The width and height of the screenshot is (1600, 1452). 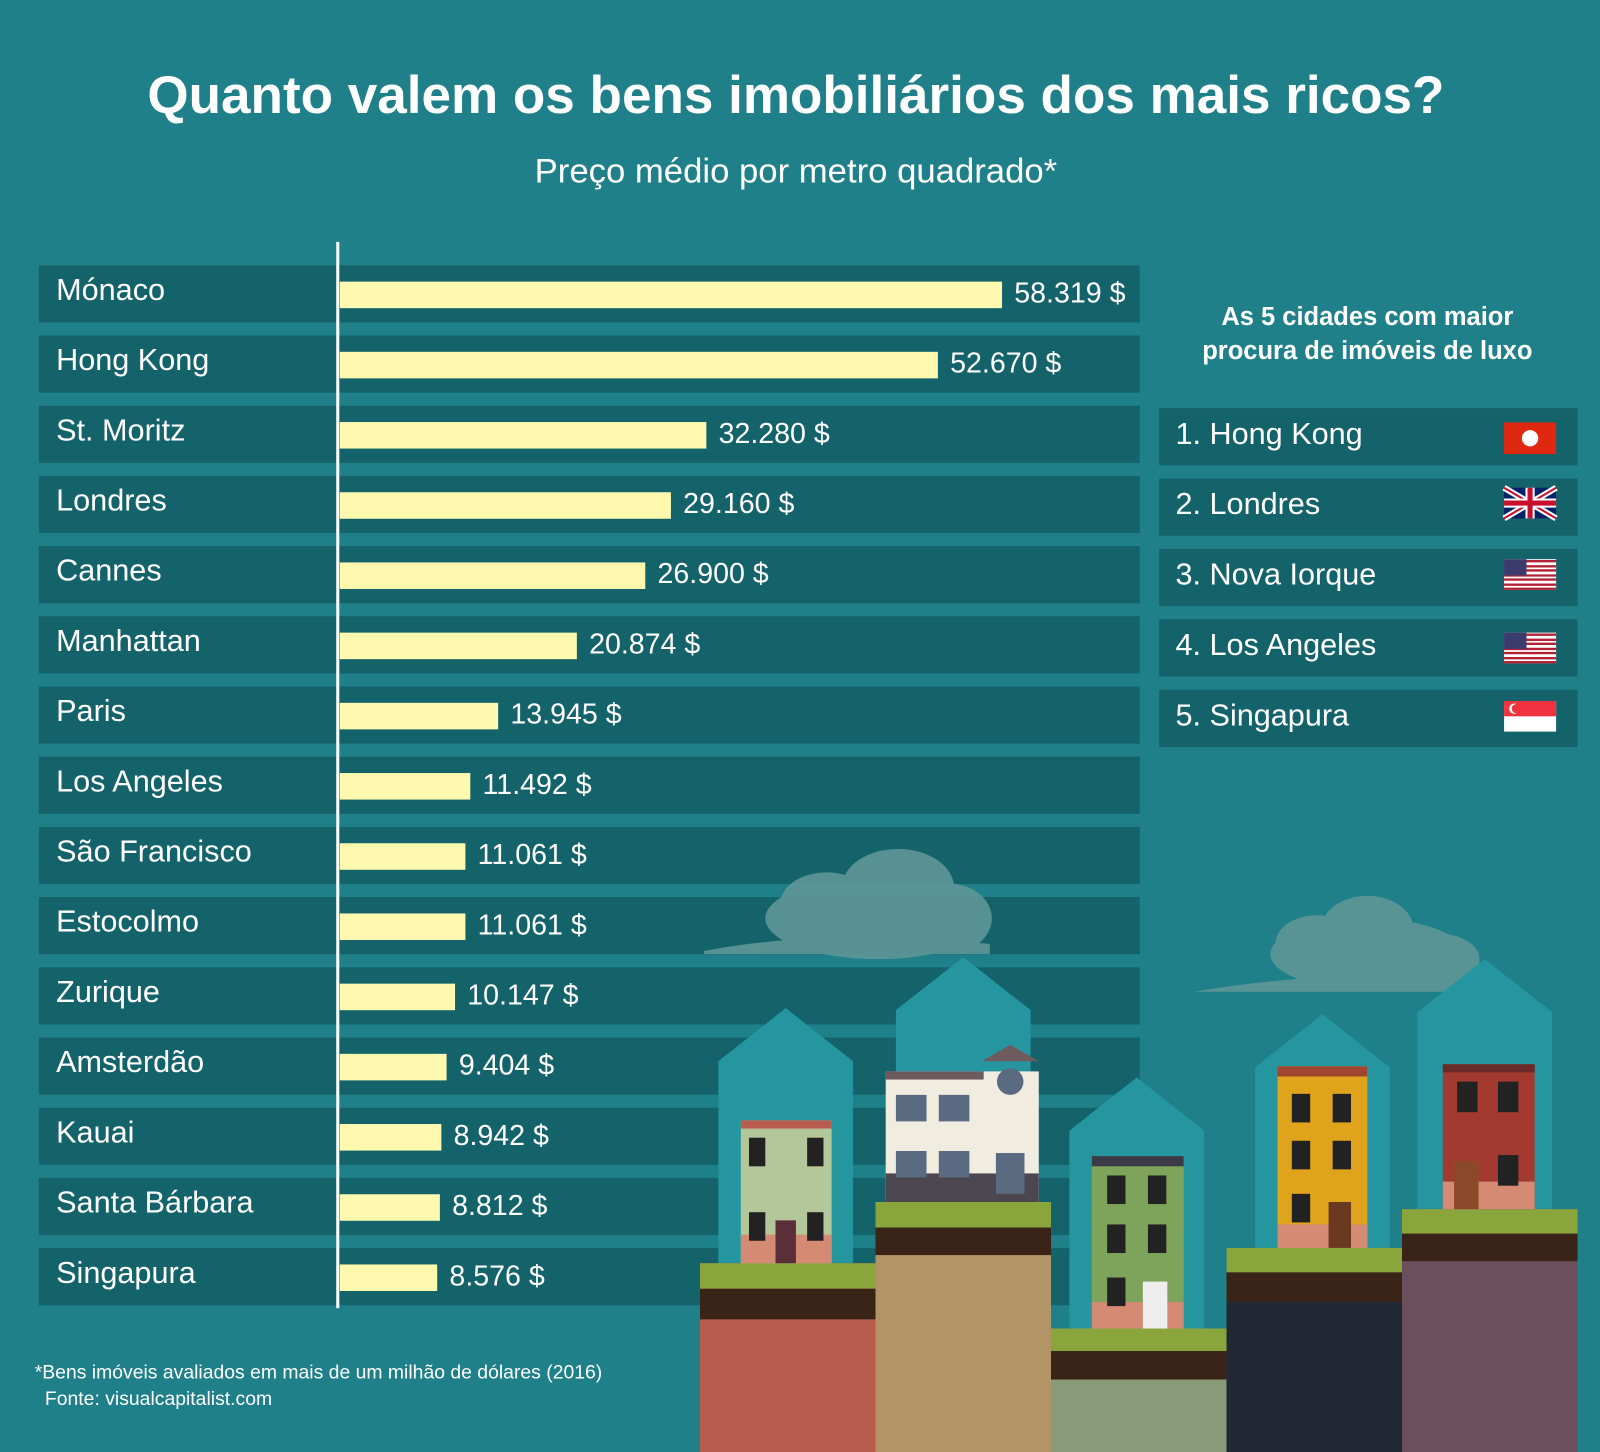 What do you see at coordinates (499, 1206) in the screenshot?
I see `value-label: 8.812 $` at bounding box center [499, 1206].